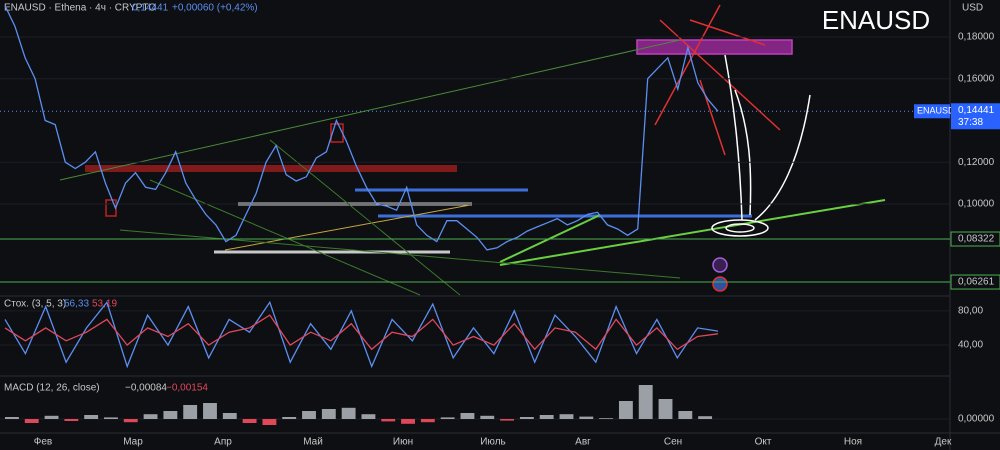 The image size is (1000, 450). I want to click on x-tick-label: Авг, so click(583, 442).